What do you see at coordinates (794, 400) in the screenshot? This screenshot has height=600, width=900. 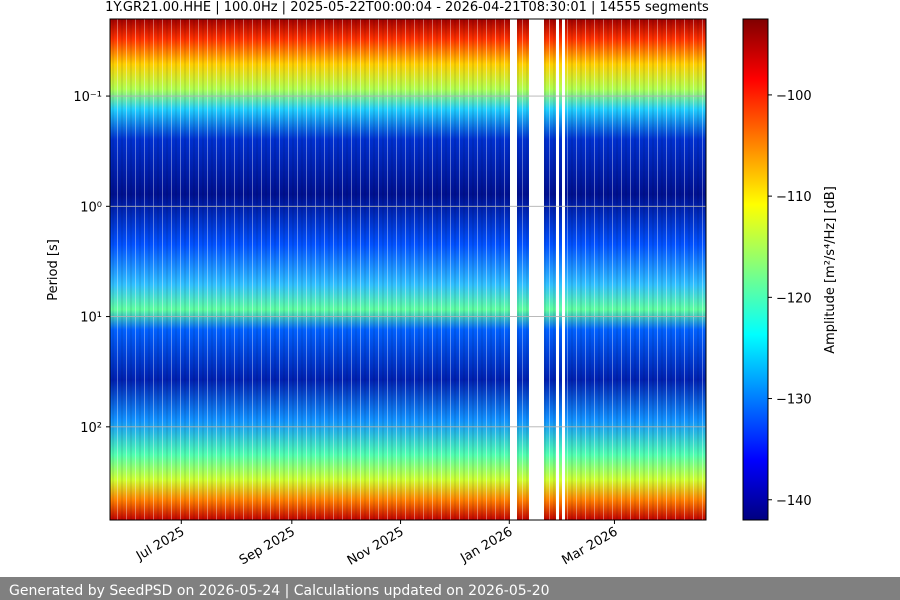 I see `colorbar-tick-label: −130` at bounding box center [794, 400].